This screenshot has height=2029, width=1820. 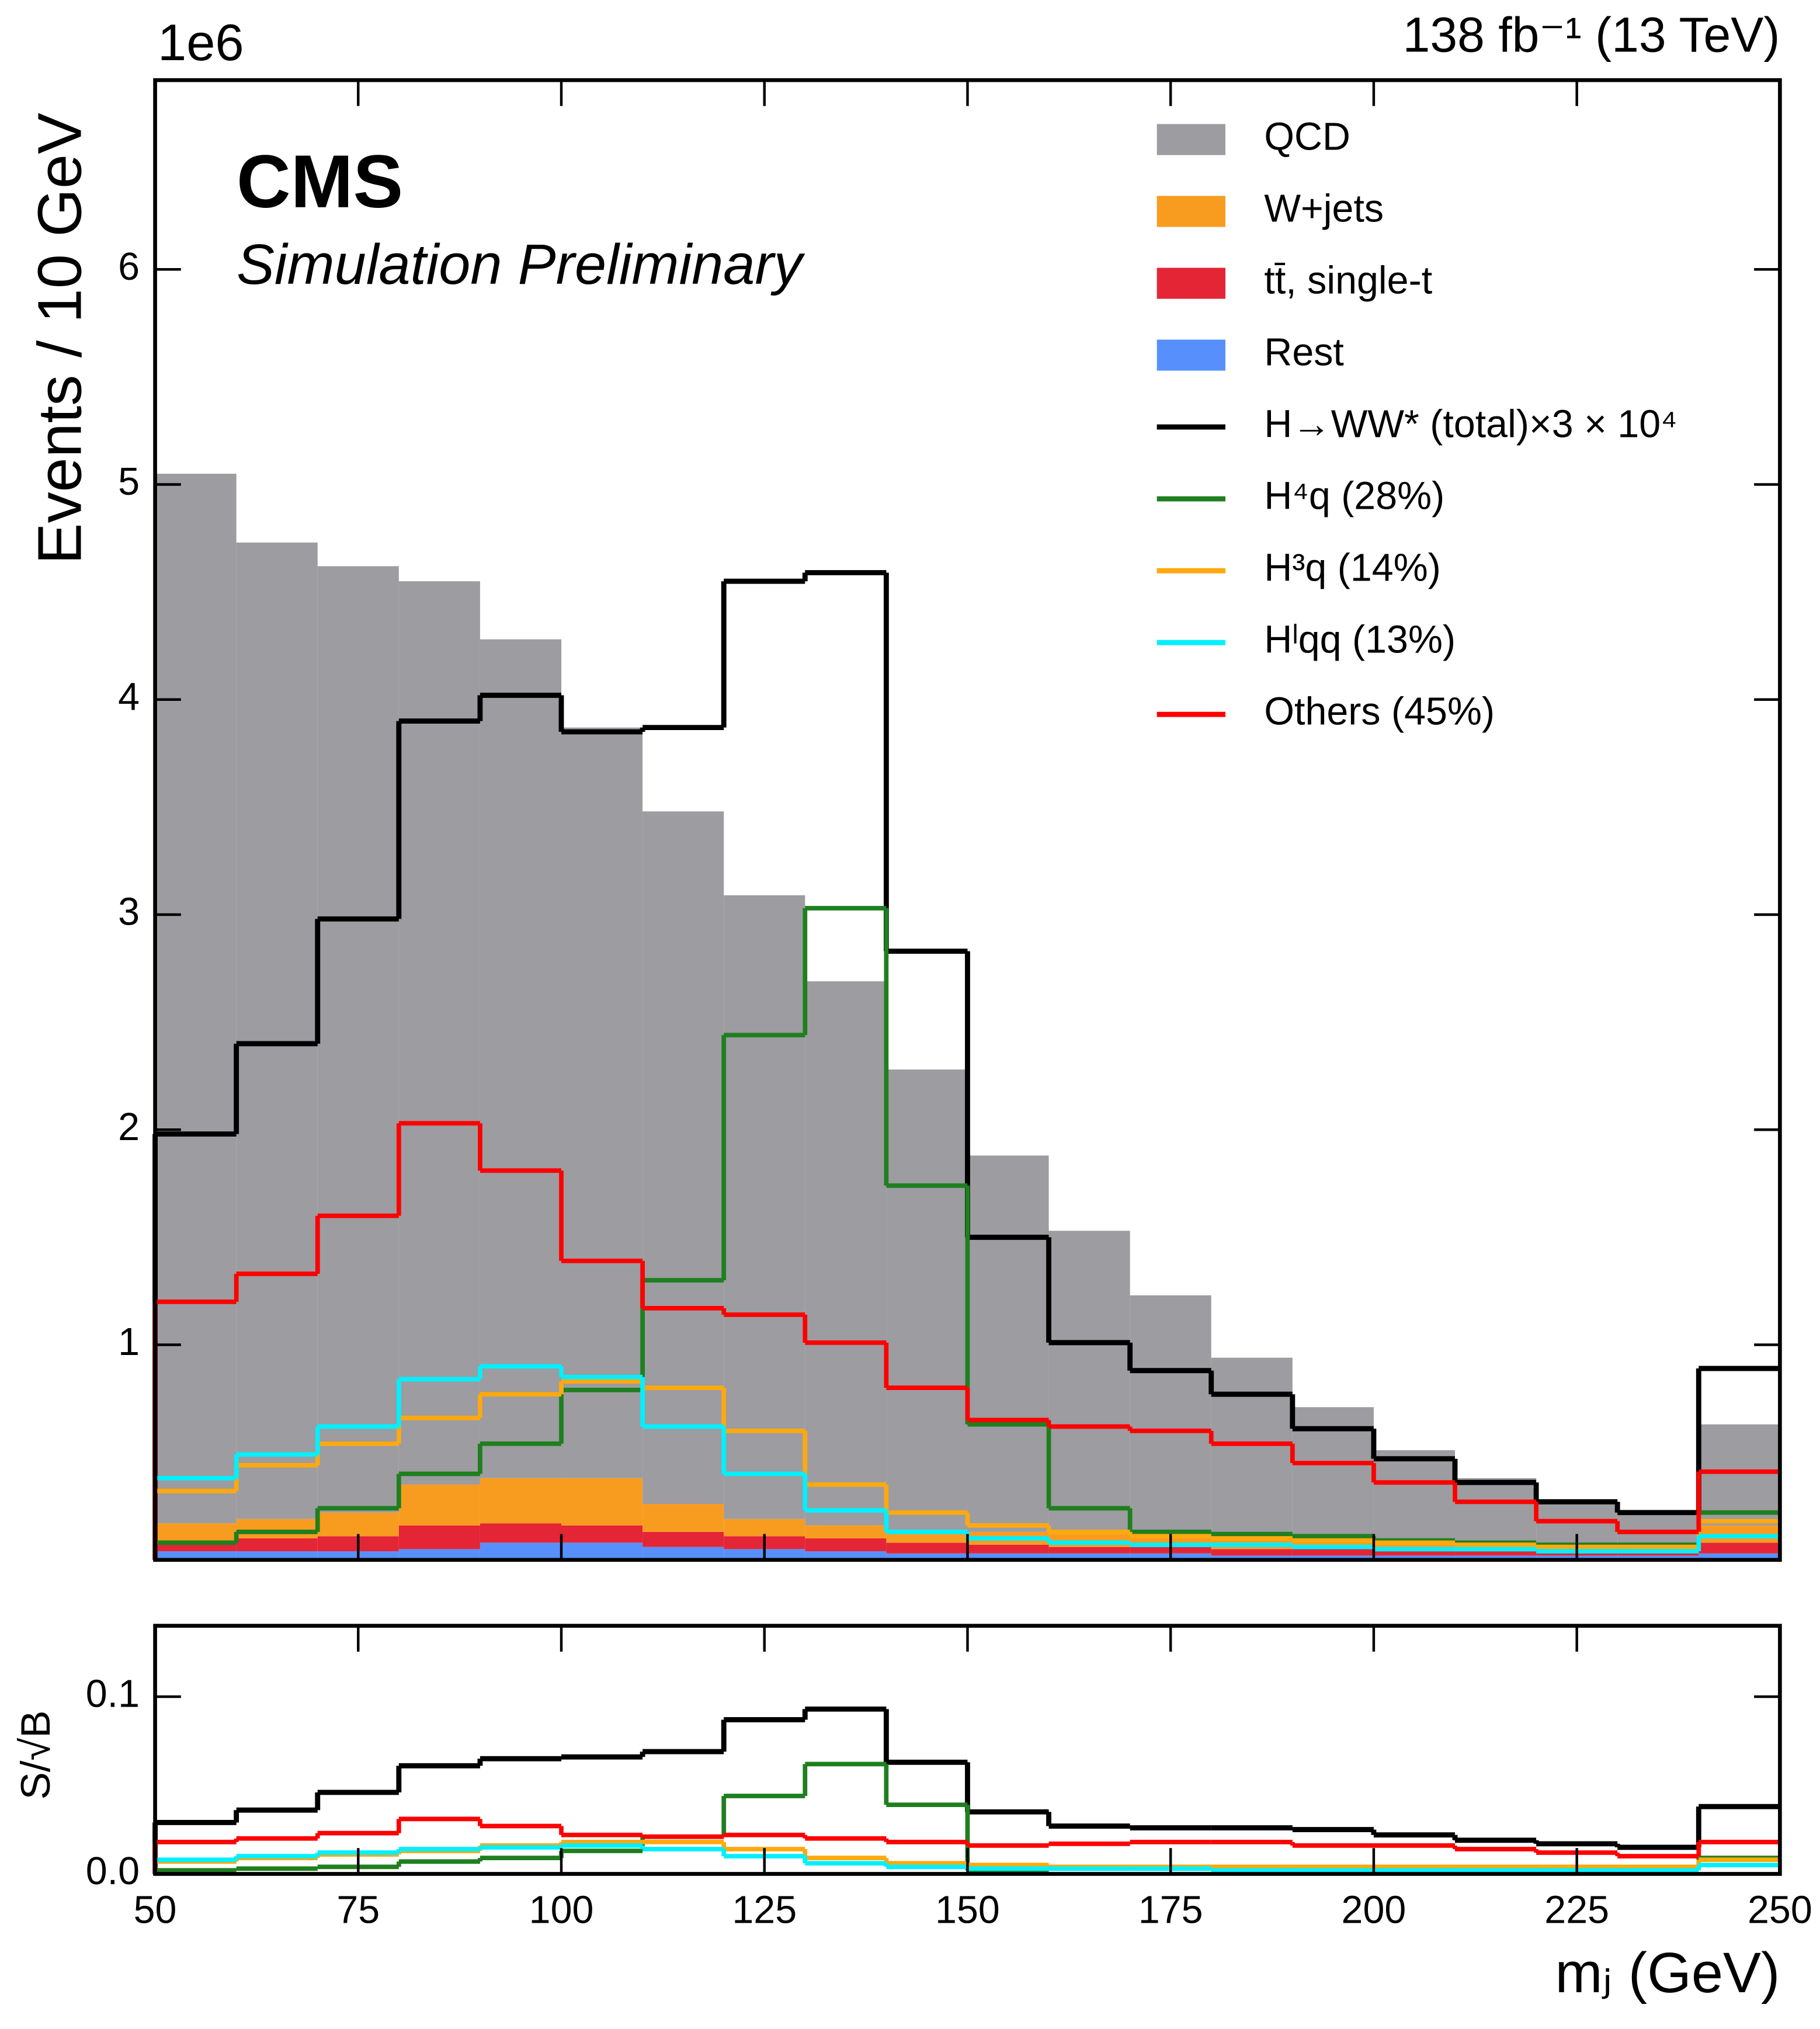 What do you see at coordinates (320, 182) in the screenshot?
I see `experiment-label: CMS` at bounding box center [320, 182].